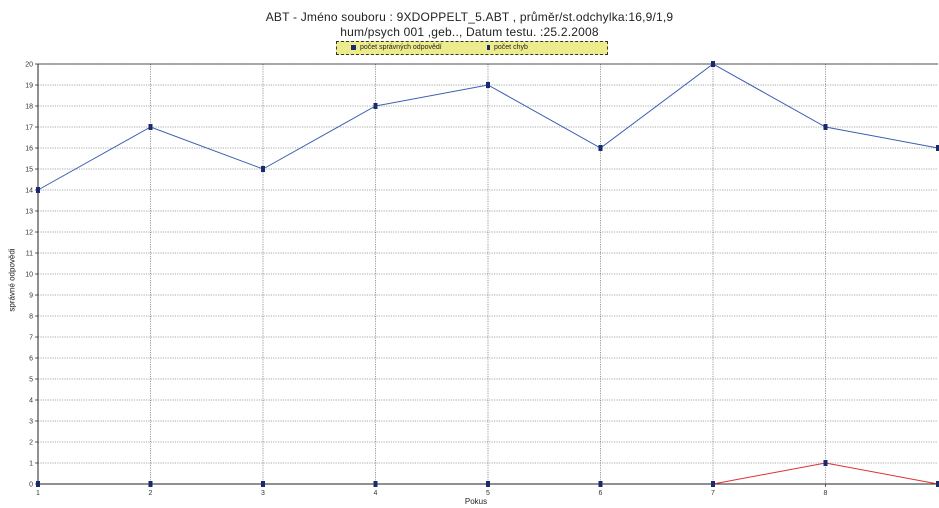 The width and height of the screenshot is (939, 508). What do you see at coordinates (472, 48) in the screenshot?
I see `legend: počet správných odpovědí počet chyb` at bounding box center [472, 48].